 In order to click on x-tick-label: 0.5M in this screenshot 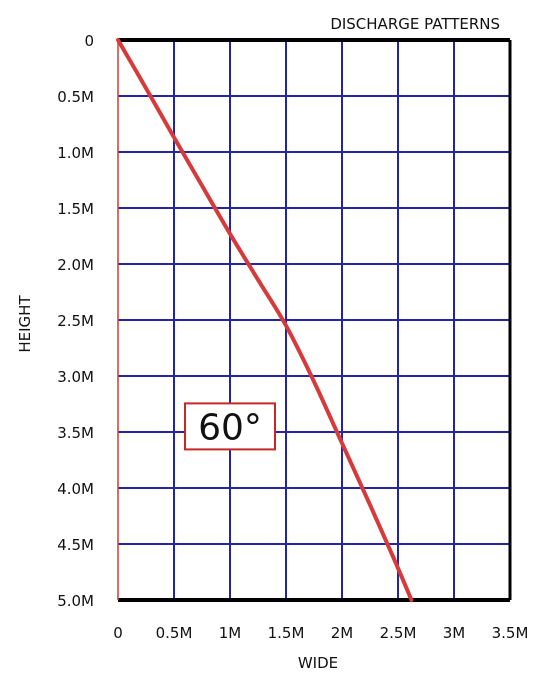, I will do `click(174, 633)`.